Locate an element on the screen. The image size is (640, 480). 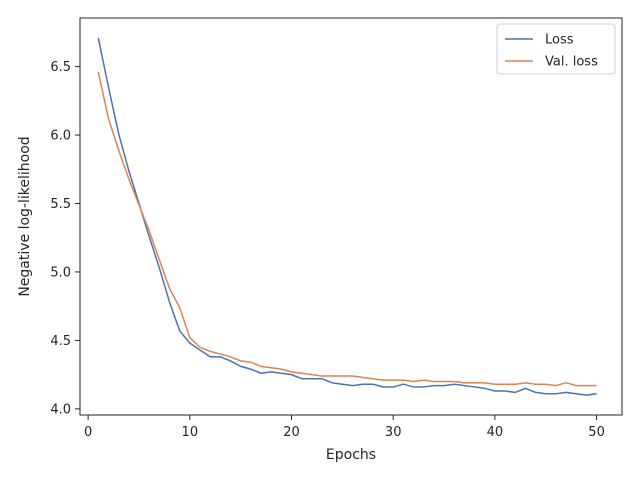
x-axis-ticks: 0 10 20 30 40 50 is located at coordinates (344, 427).